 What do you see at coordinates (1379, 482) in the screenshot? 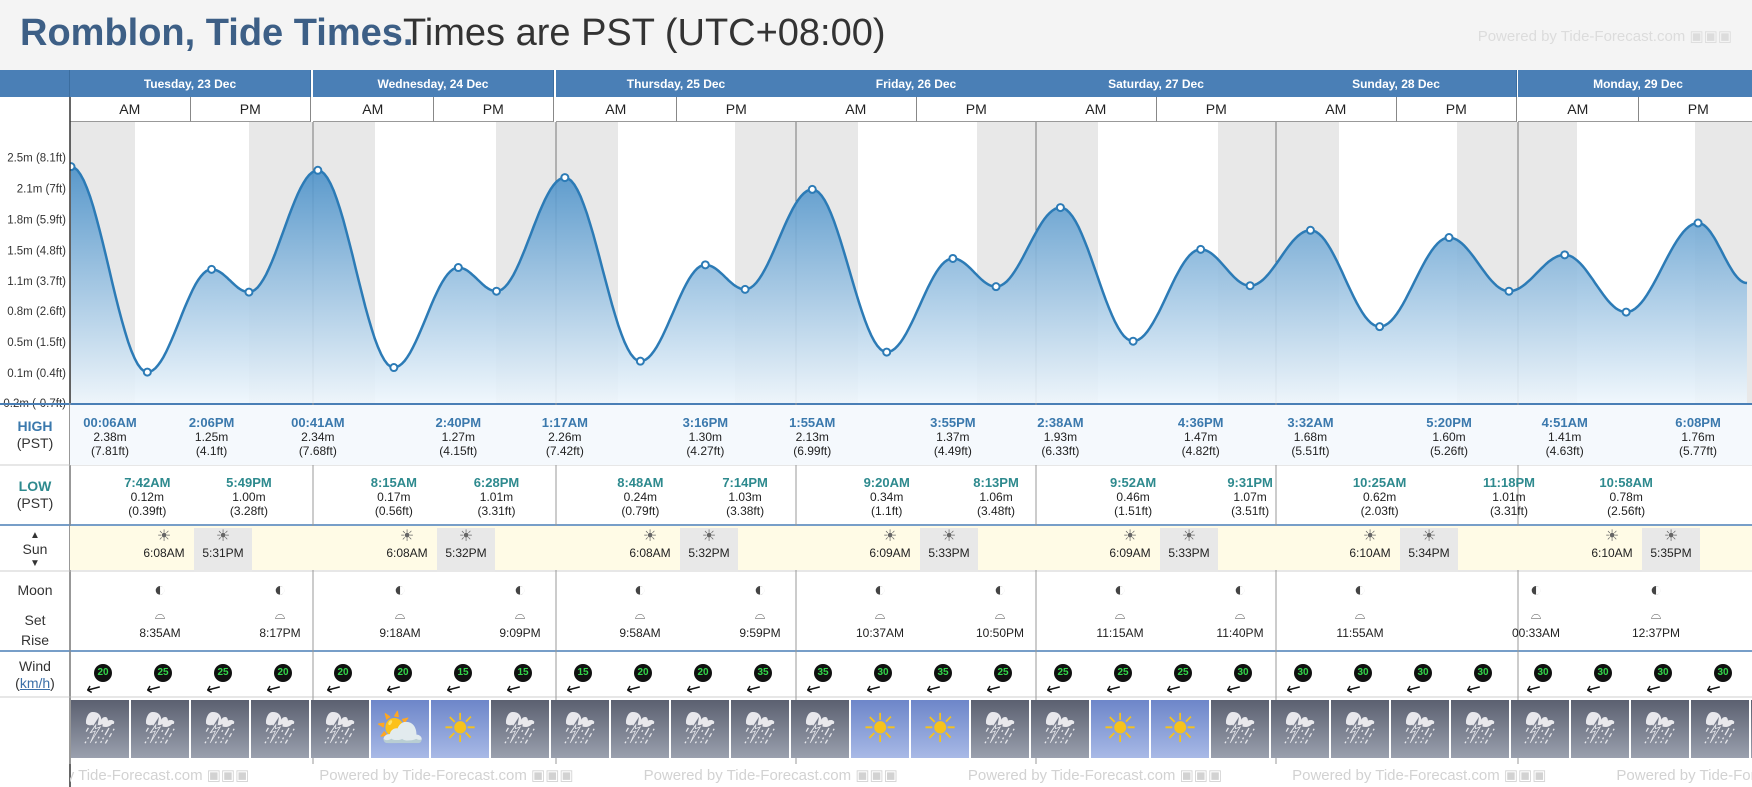
I see `low-tide-time: 10:25AM` at bounding box center [1379, 482].